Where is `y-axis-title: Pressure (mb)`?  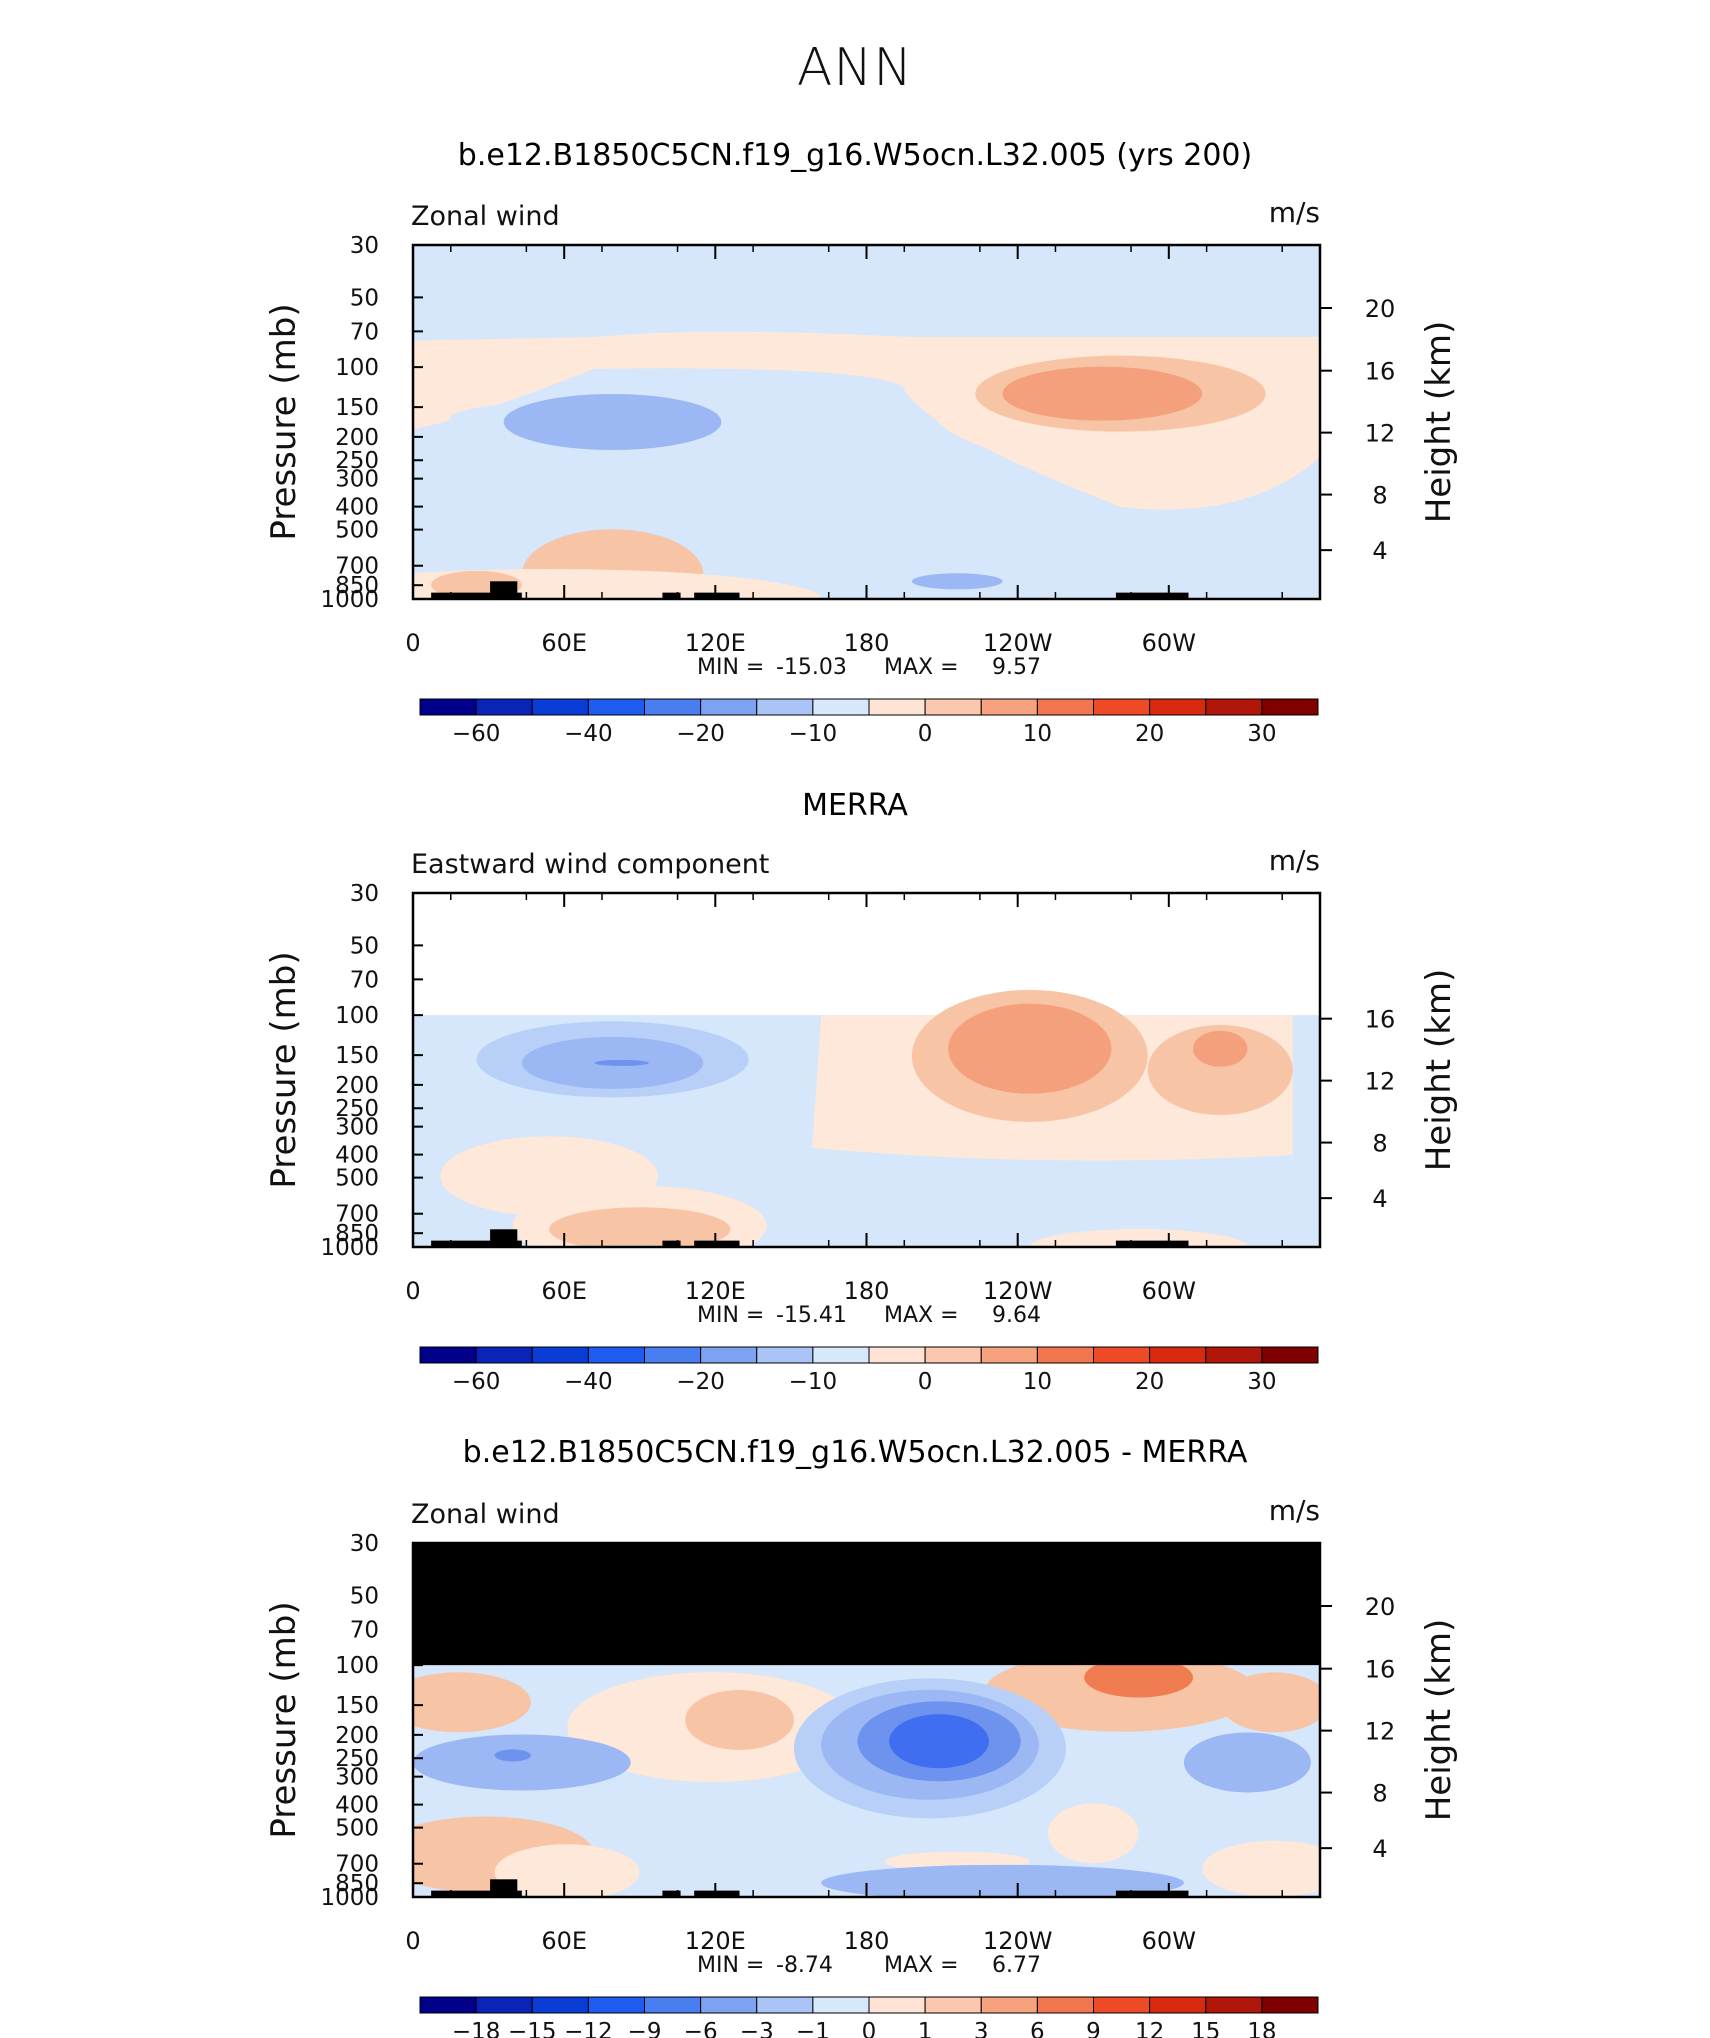
y-axis-title: Pressure (mb) is located at coordinates (284, 1069).